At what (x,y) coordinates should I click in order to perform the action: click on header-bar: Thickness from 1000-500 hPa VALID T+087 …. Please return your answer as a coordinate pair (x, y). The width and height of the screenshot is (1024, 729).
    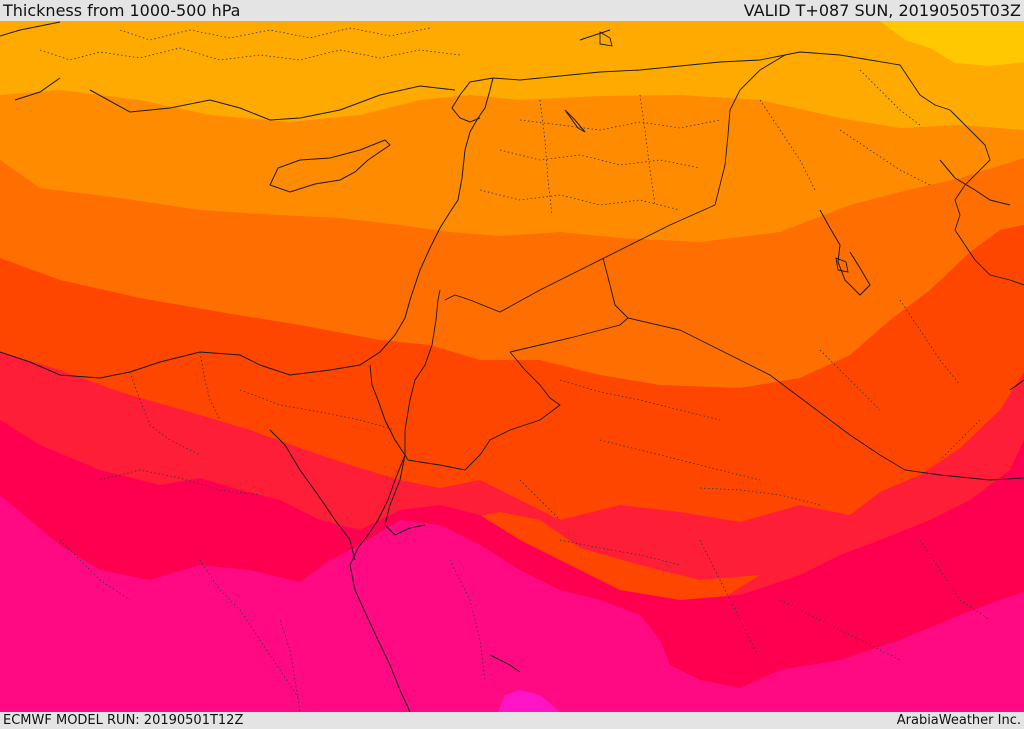
    Looking at the image, I should click on (512, 10).